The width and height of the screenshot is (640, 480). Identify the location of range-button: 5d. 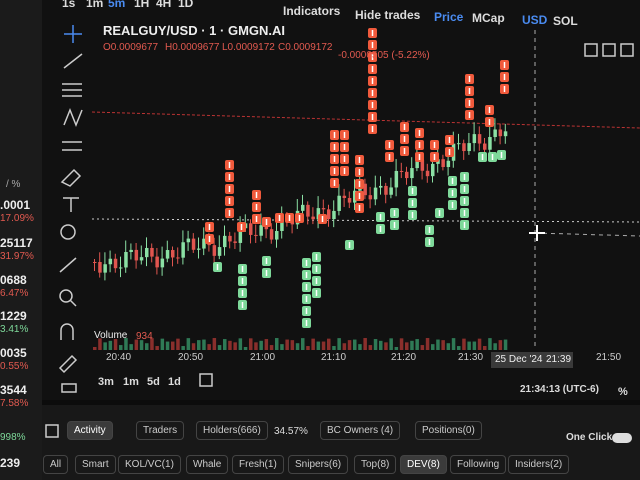
(153, 382).